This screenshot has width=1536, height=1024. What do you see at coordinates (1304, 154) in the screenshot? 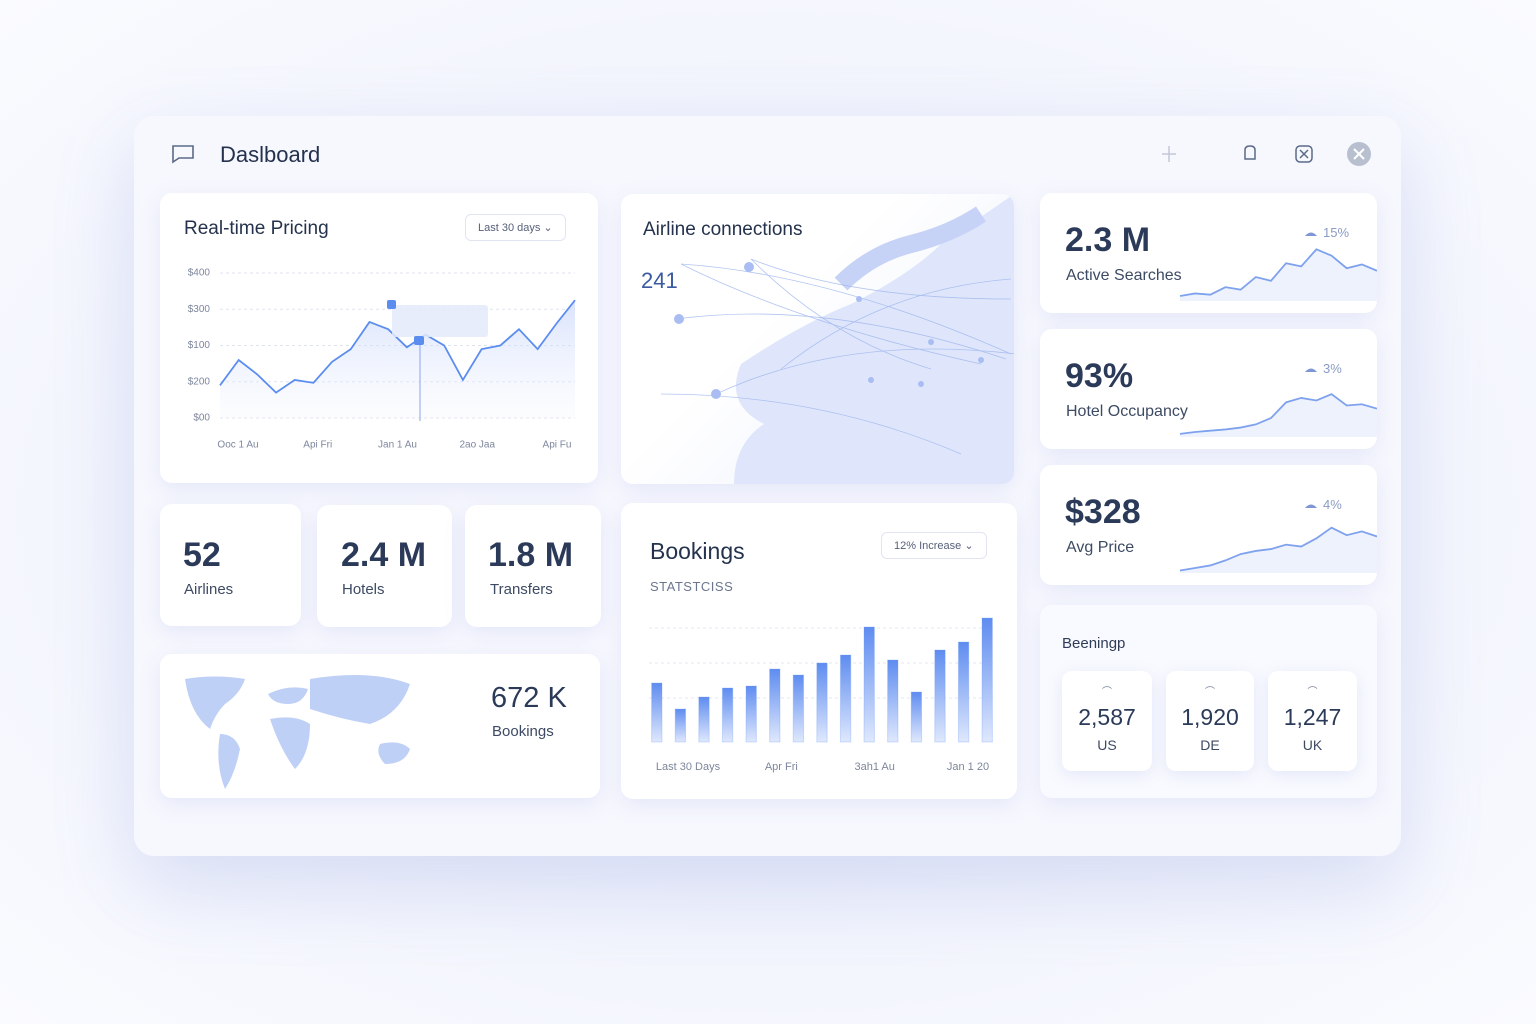
I see `settings-icon` at bounding box center [1304, 154].